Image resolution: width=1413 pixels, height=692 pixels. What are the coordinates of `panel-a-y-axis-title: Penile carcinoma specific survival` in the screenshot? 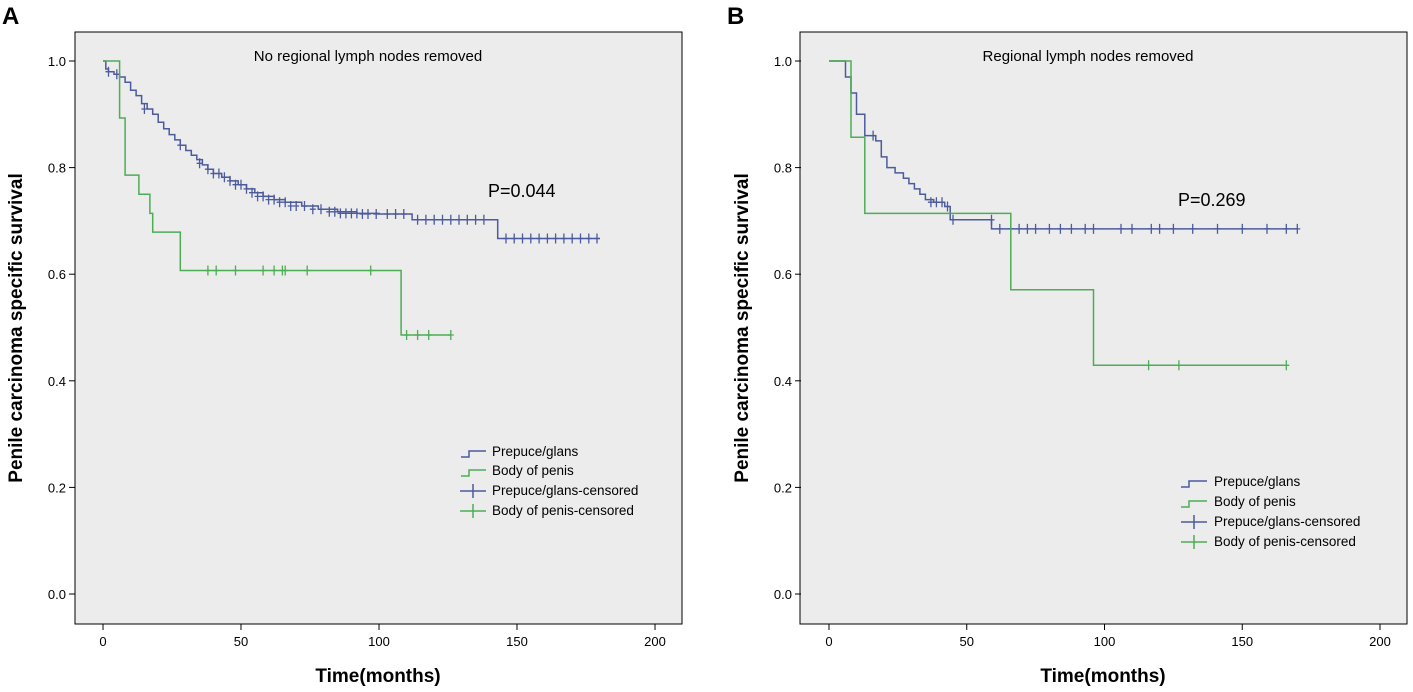 It's located at (16, 327).